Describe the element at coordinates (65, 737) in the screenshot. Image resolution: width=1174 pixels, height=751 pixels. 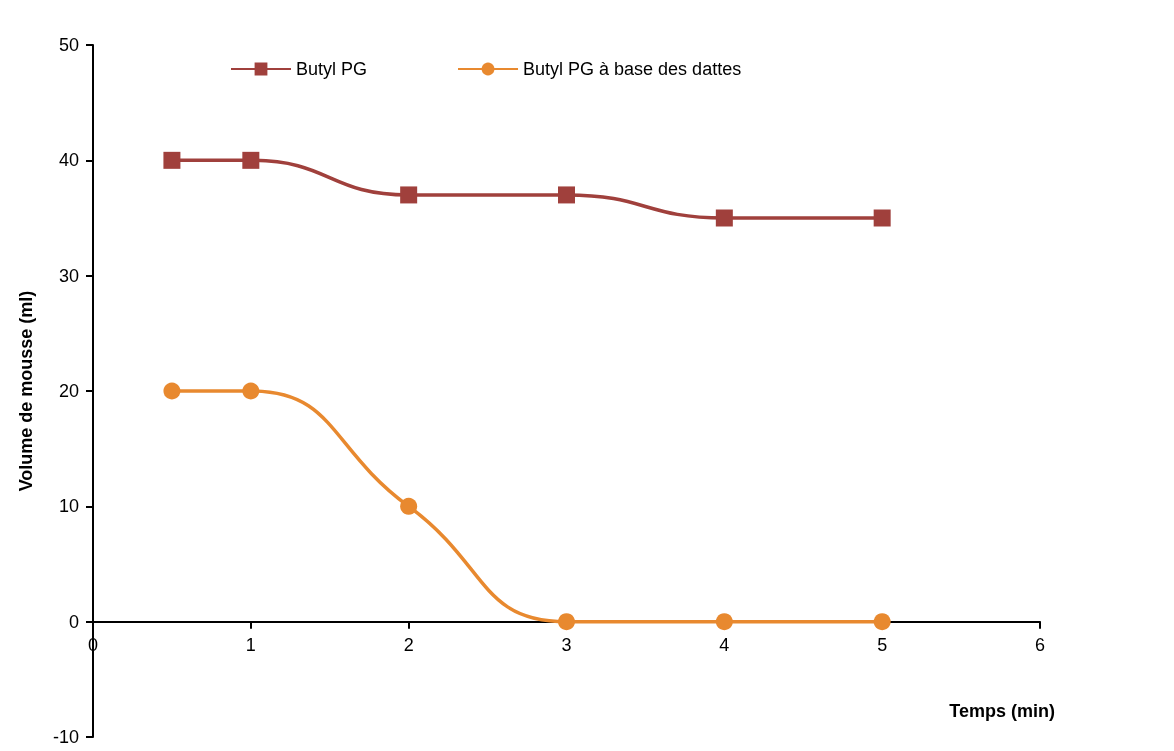
I see `y-tick-label: -10` at that location.